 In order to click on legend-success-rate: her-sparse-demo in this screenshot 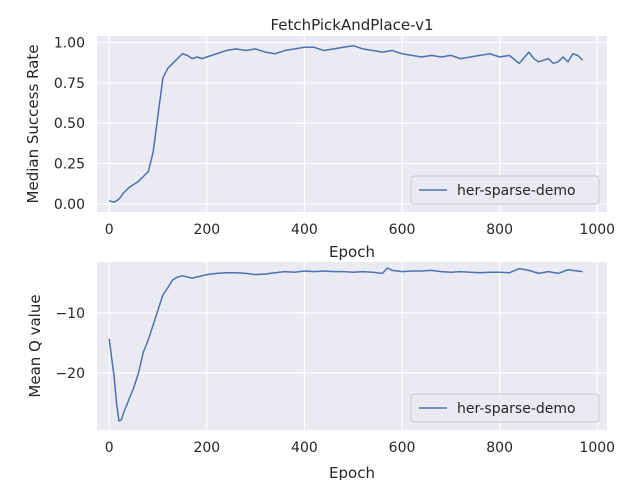, I will do `click(505, 190)`.